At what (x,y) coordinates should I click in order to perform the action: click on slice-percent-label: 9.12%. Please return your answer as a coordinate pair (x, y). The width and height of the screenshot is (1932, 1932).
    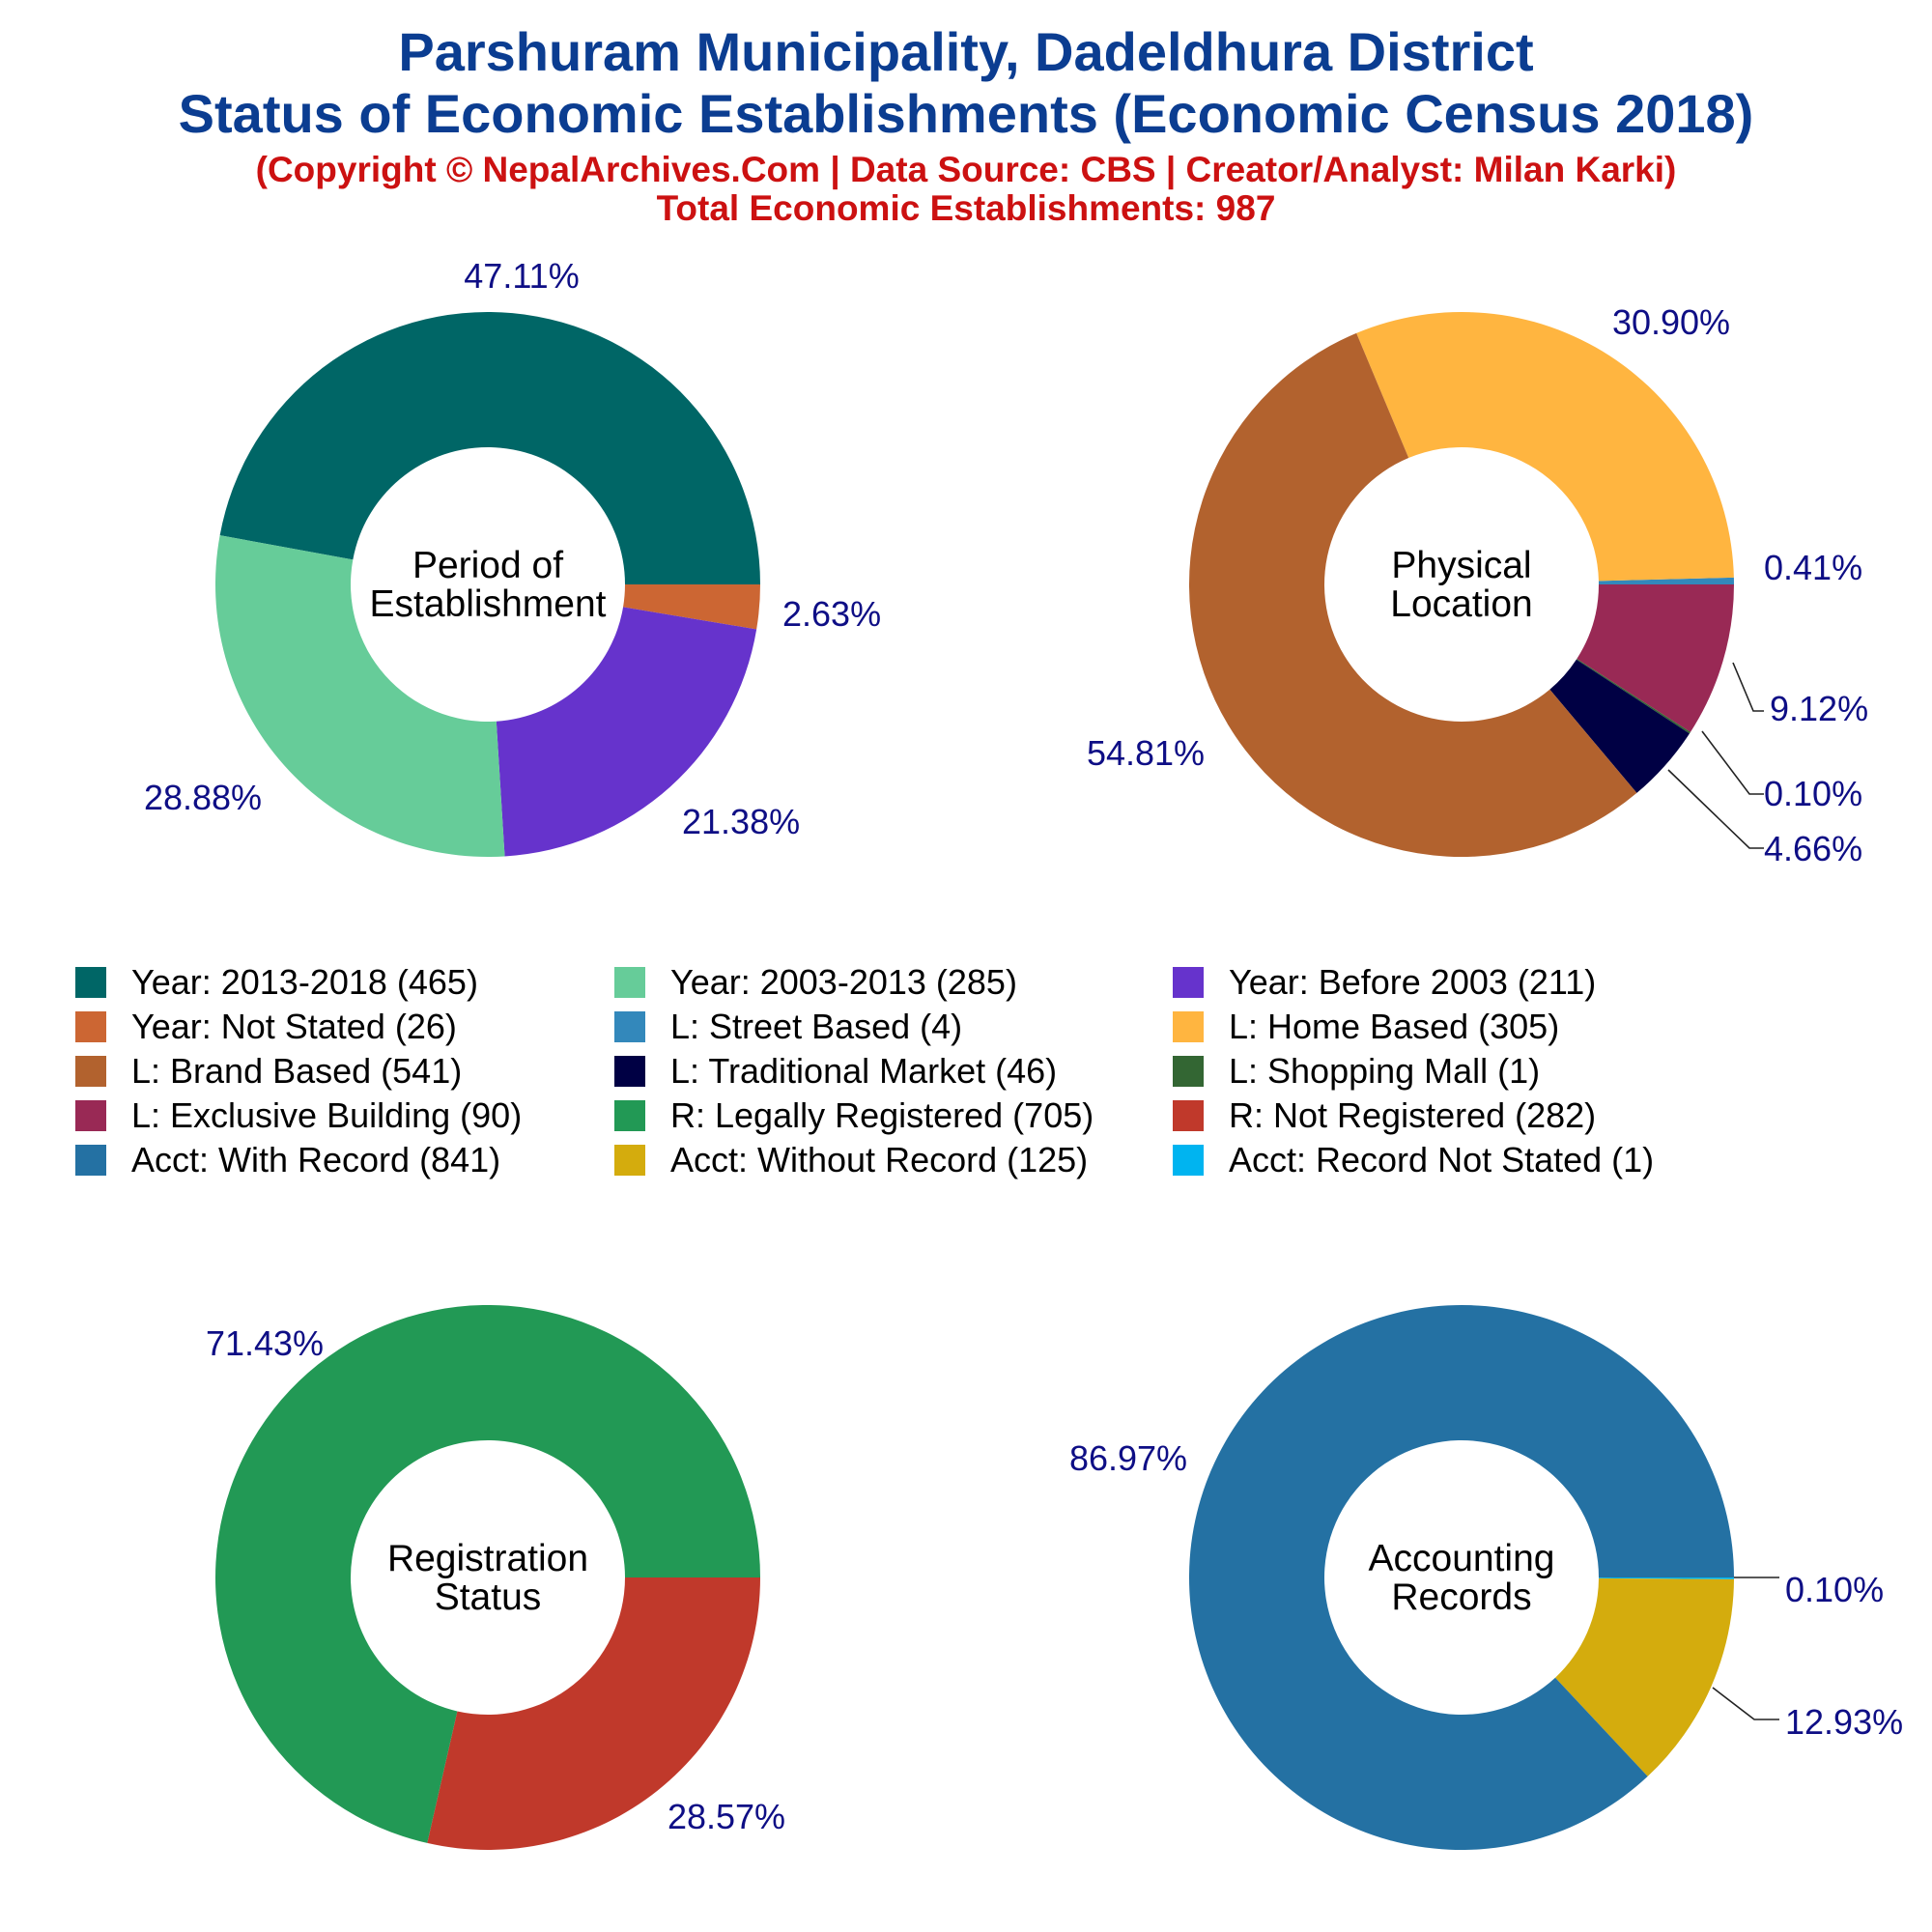
    Looking at the image, I should click on (1819, 708).